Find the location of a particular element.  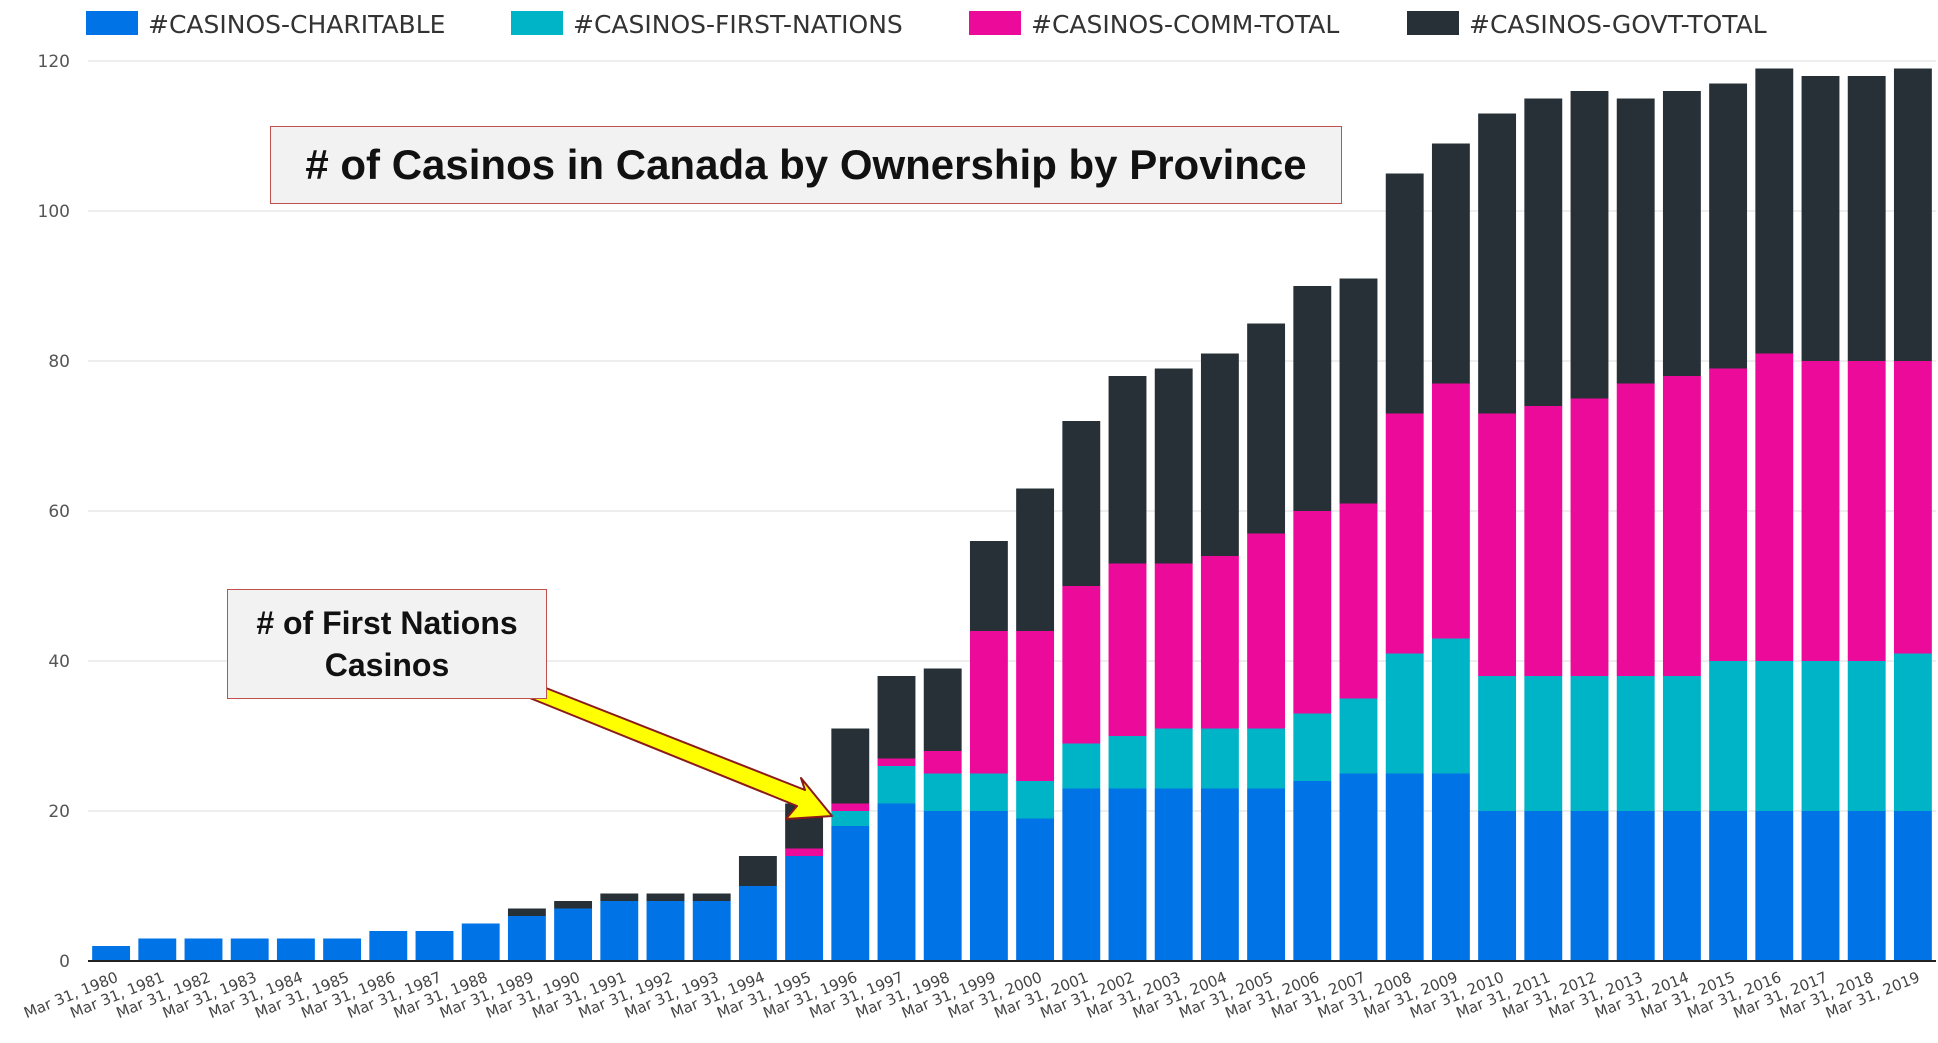

y-tick-label: 0 is located at coordinates (64, 962).